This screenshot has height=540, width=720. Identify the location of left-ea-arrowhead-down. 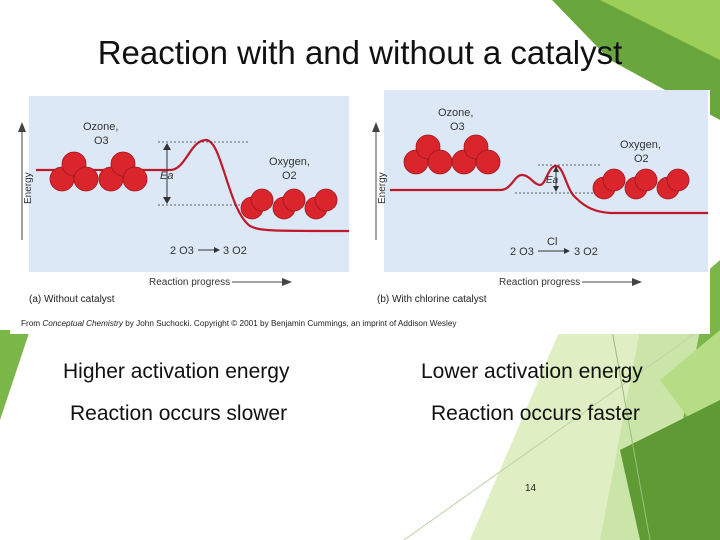
(167, 200).